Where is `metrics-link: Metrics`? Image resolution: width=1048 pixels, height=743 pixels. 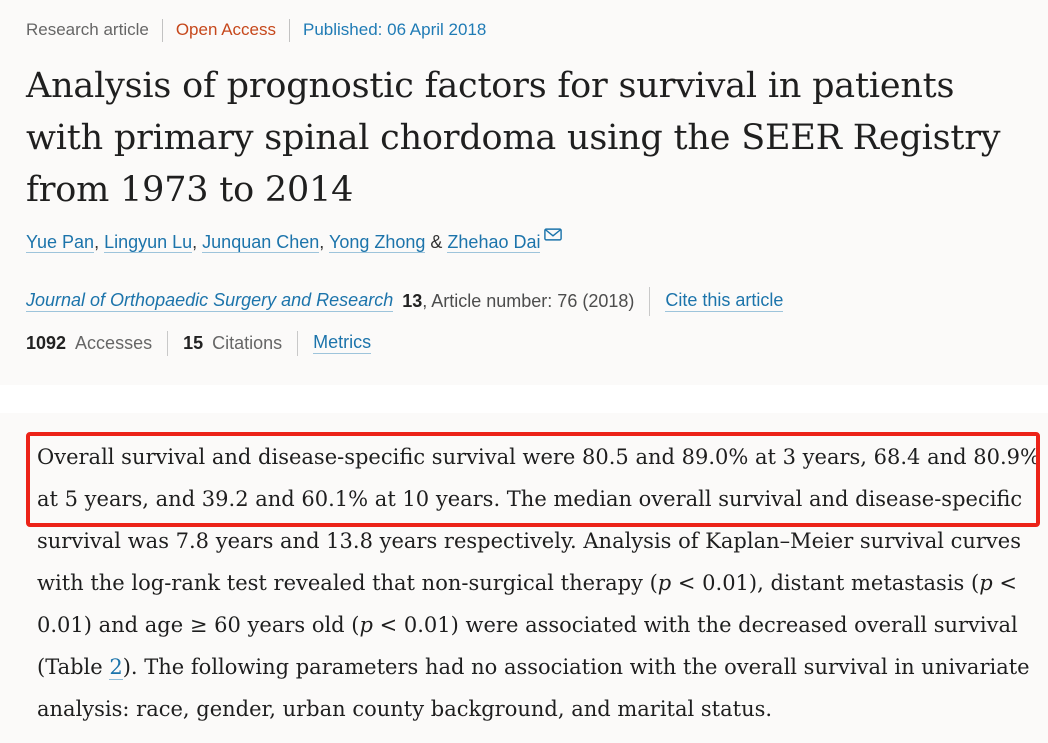 metrics-link: Metrics is located at coordinates (342, 343).